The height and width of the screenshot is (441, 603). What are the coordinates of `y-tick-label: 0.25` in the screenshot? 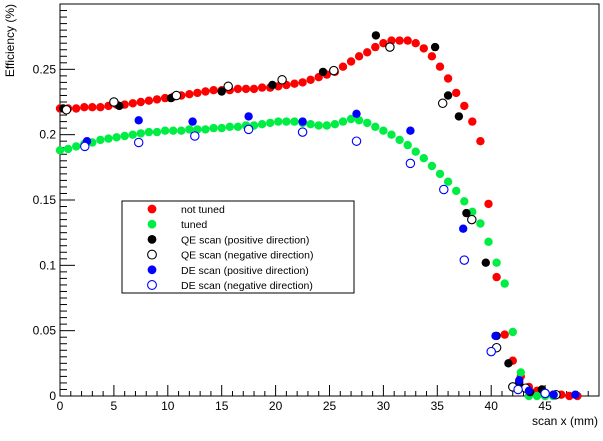 It's located at (45, 69).